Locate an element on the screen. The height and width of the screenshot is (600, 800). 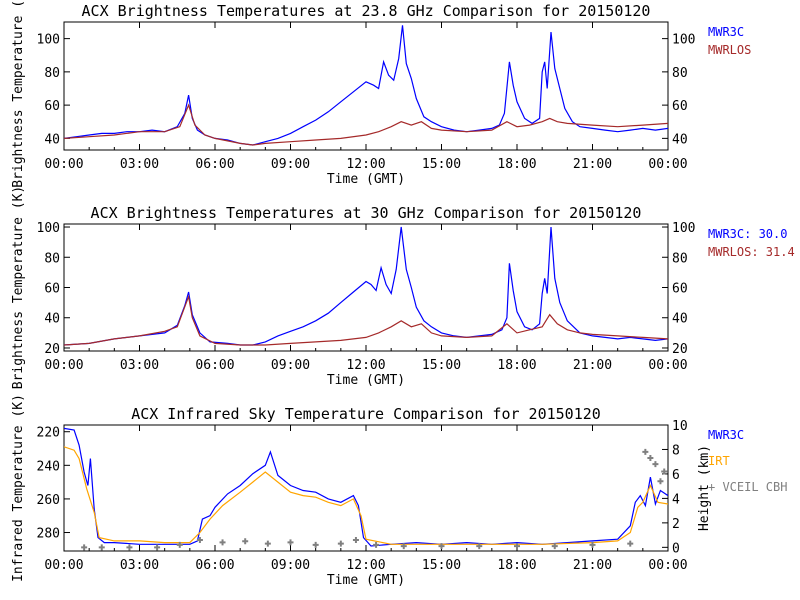
series-line-mwrlos is located at coordinates (366, 124).